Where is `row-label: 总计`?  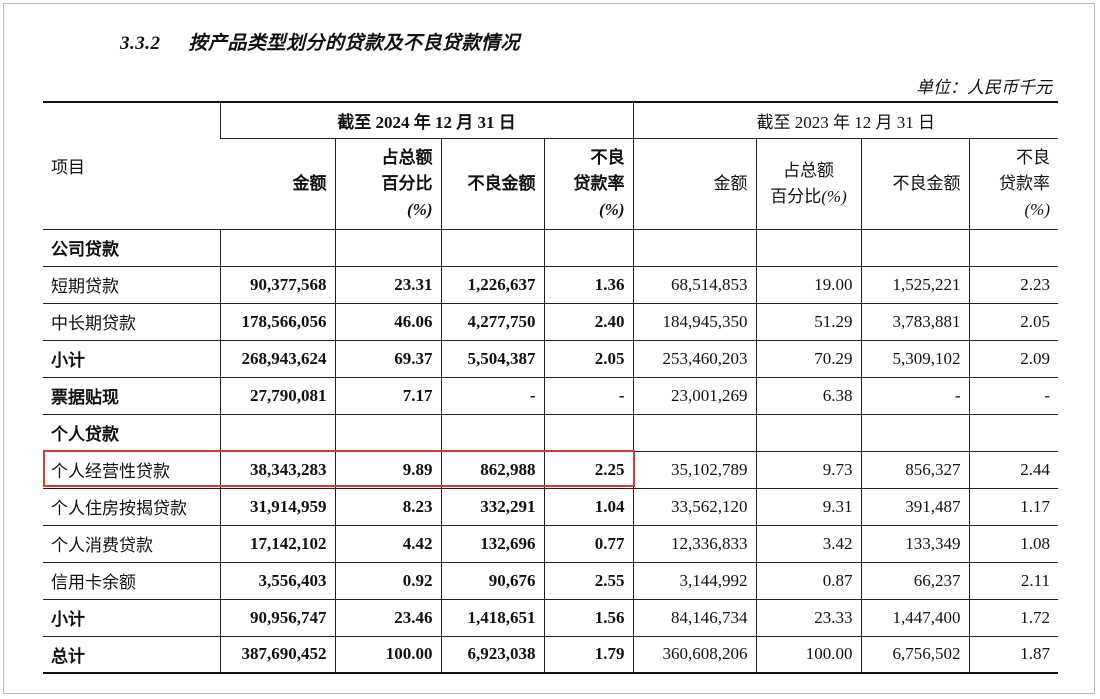 row-label: 总计 is located at coordinates (131, 654).